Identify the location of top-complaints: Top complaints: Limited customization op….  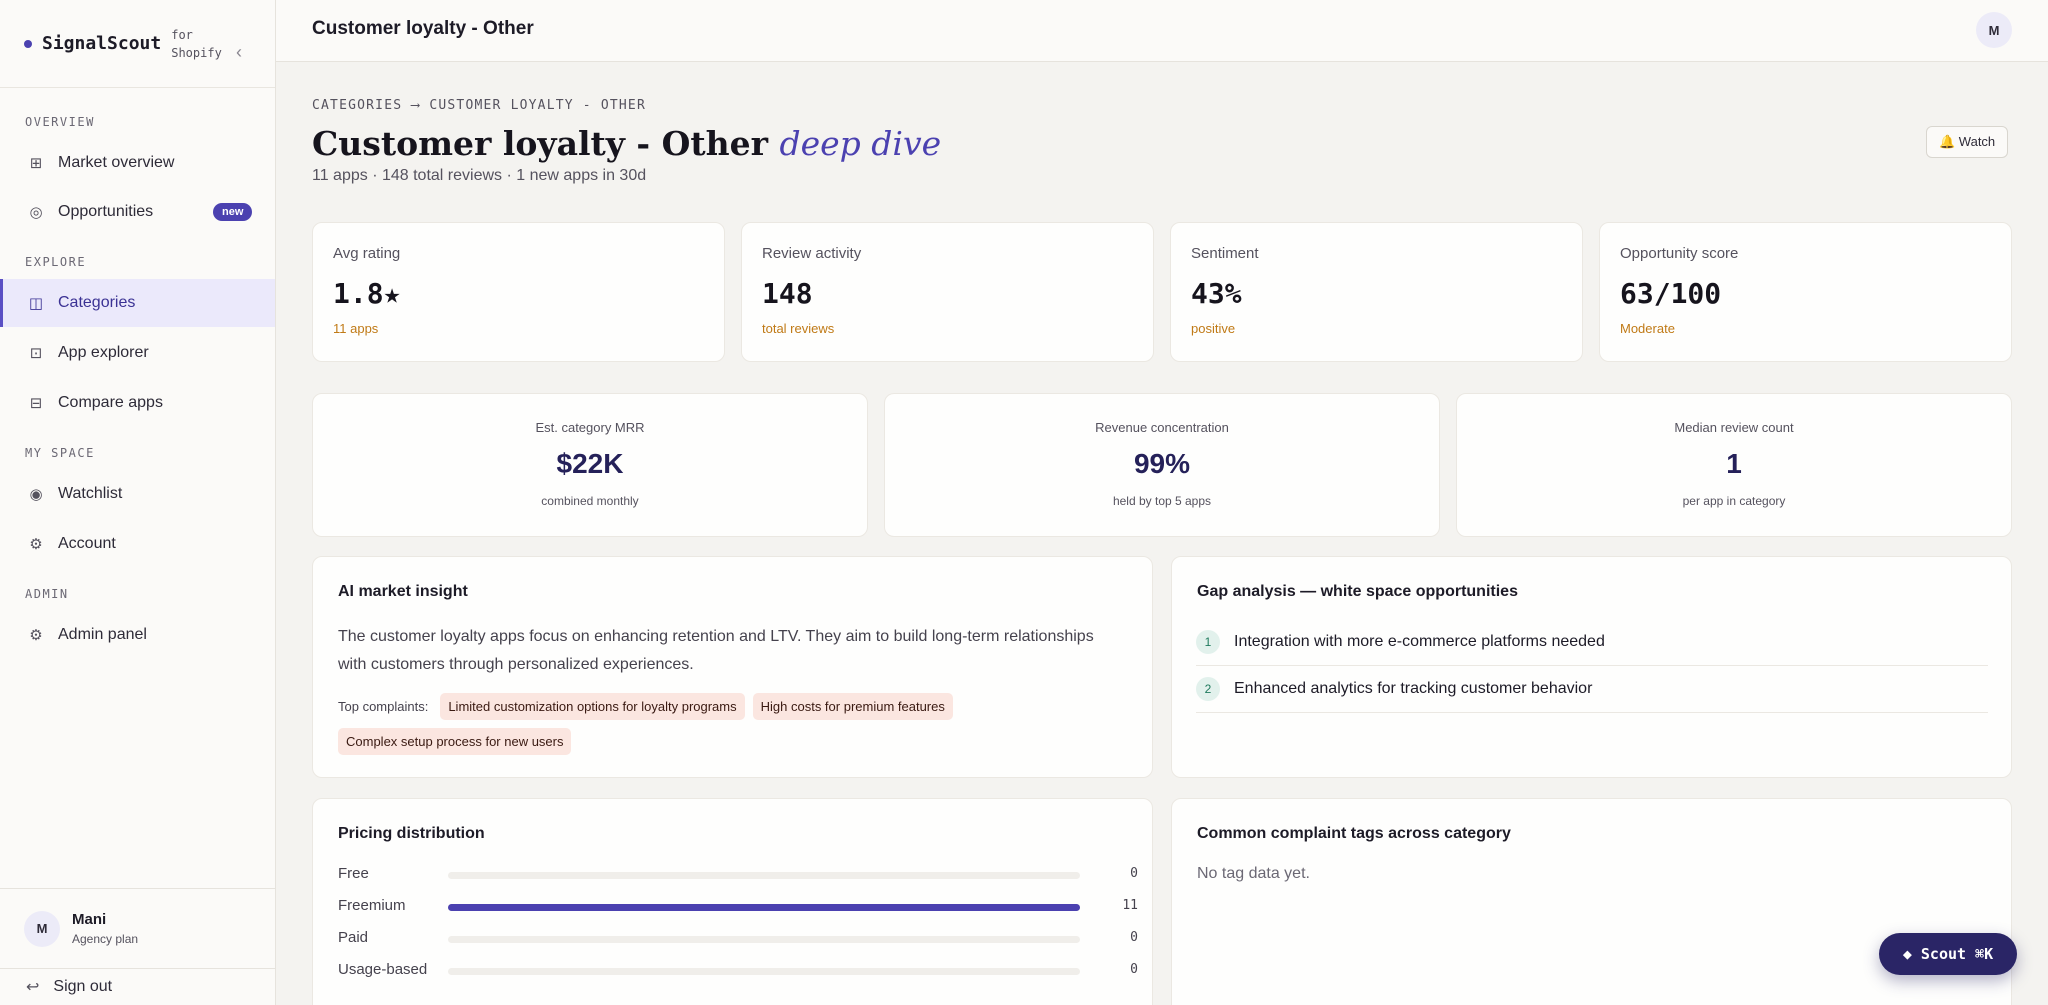
(738, 724).